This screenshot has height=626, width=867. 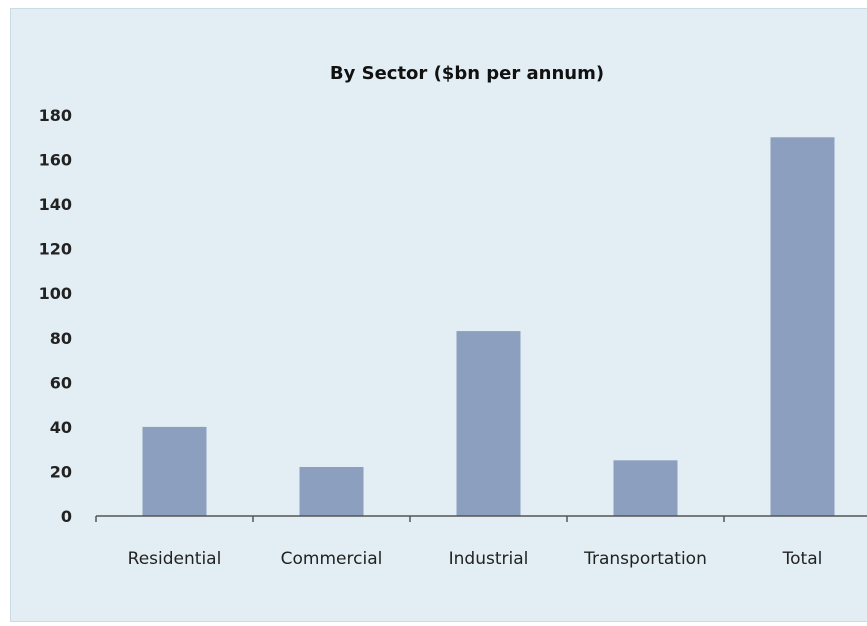 What do you see at coordinates (467, 73) in the screenshot?
I see `chart-title: By Sector ($bn per annum)` at bounding box center [467, 73].